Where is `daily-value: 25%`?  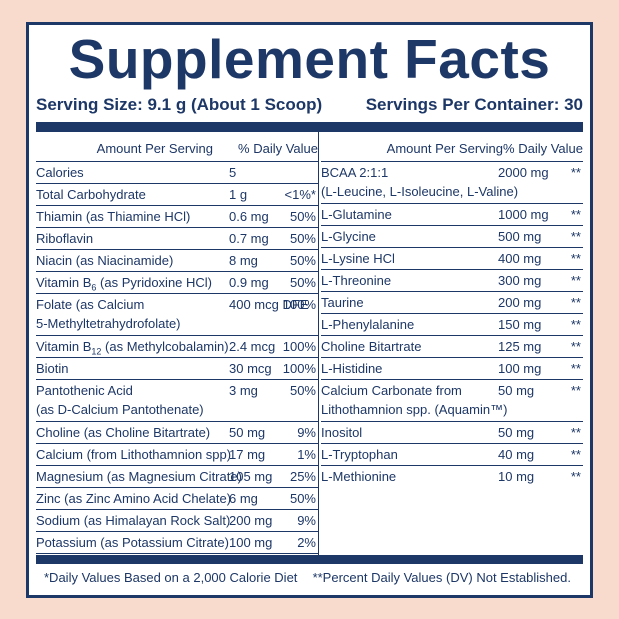
daily-value: 25% is located at coordinates (302, 476).